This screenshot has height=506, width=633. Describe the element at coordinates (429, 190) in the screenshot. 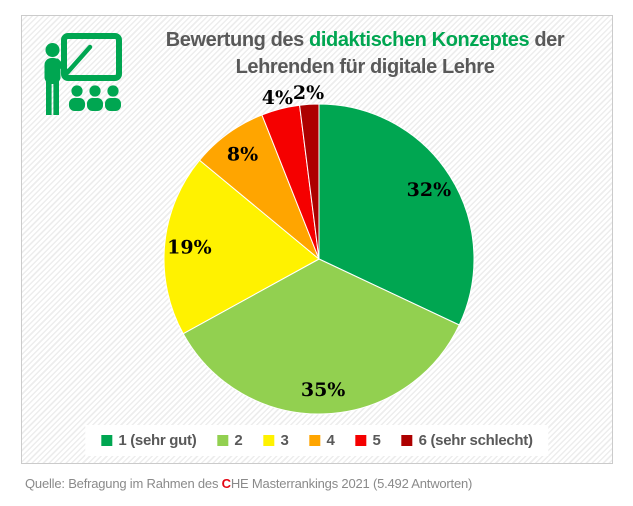

I see `pie-slice-label-1: 32%` at that location.